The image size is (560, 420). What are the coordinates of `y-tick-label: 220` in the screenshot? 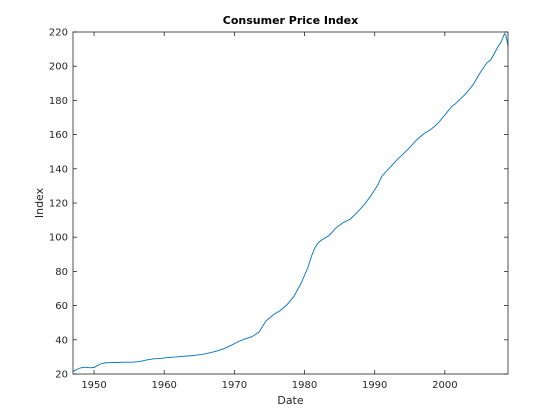 It's located at (58, 33).